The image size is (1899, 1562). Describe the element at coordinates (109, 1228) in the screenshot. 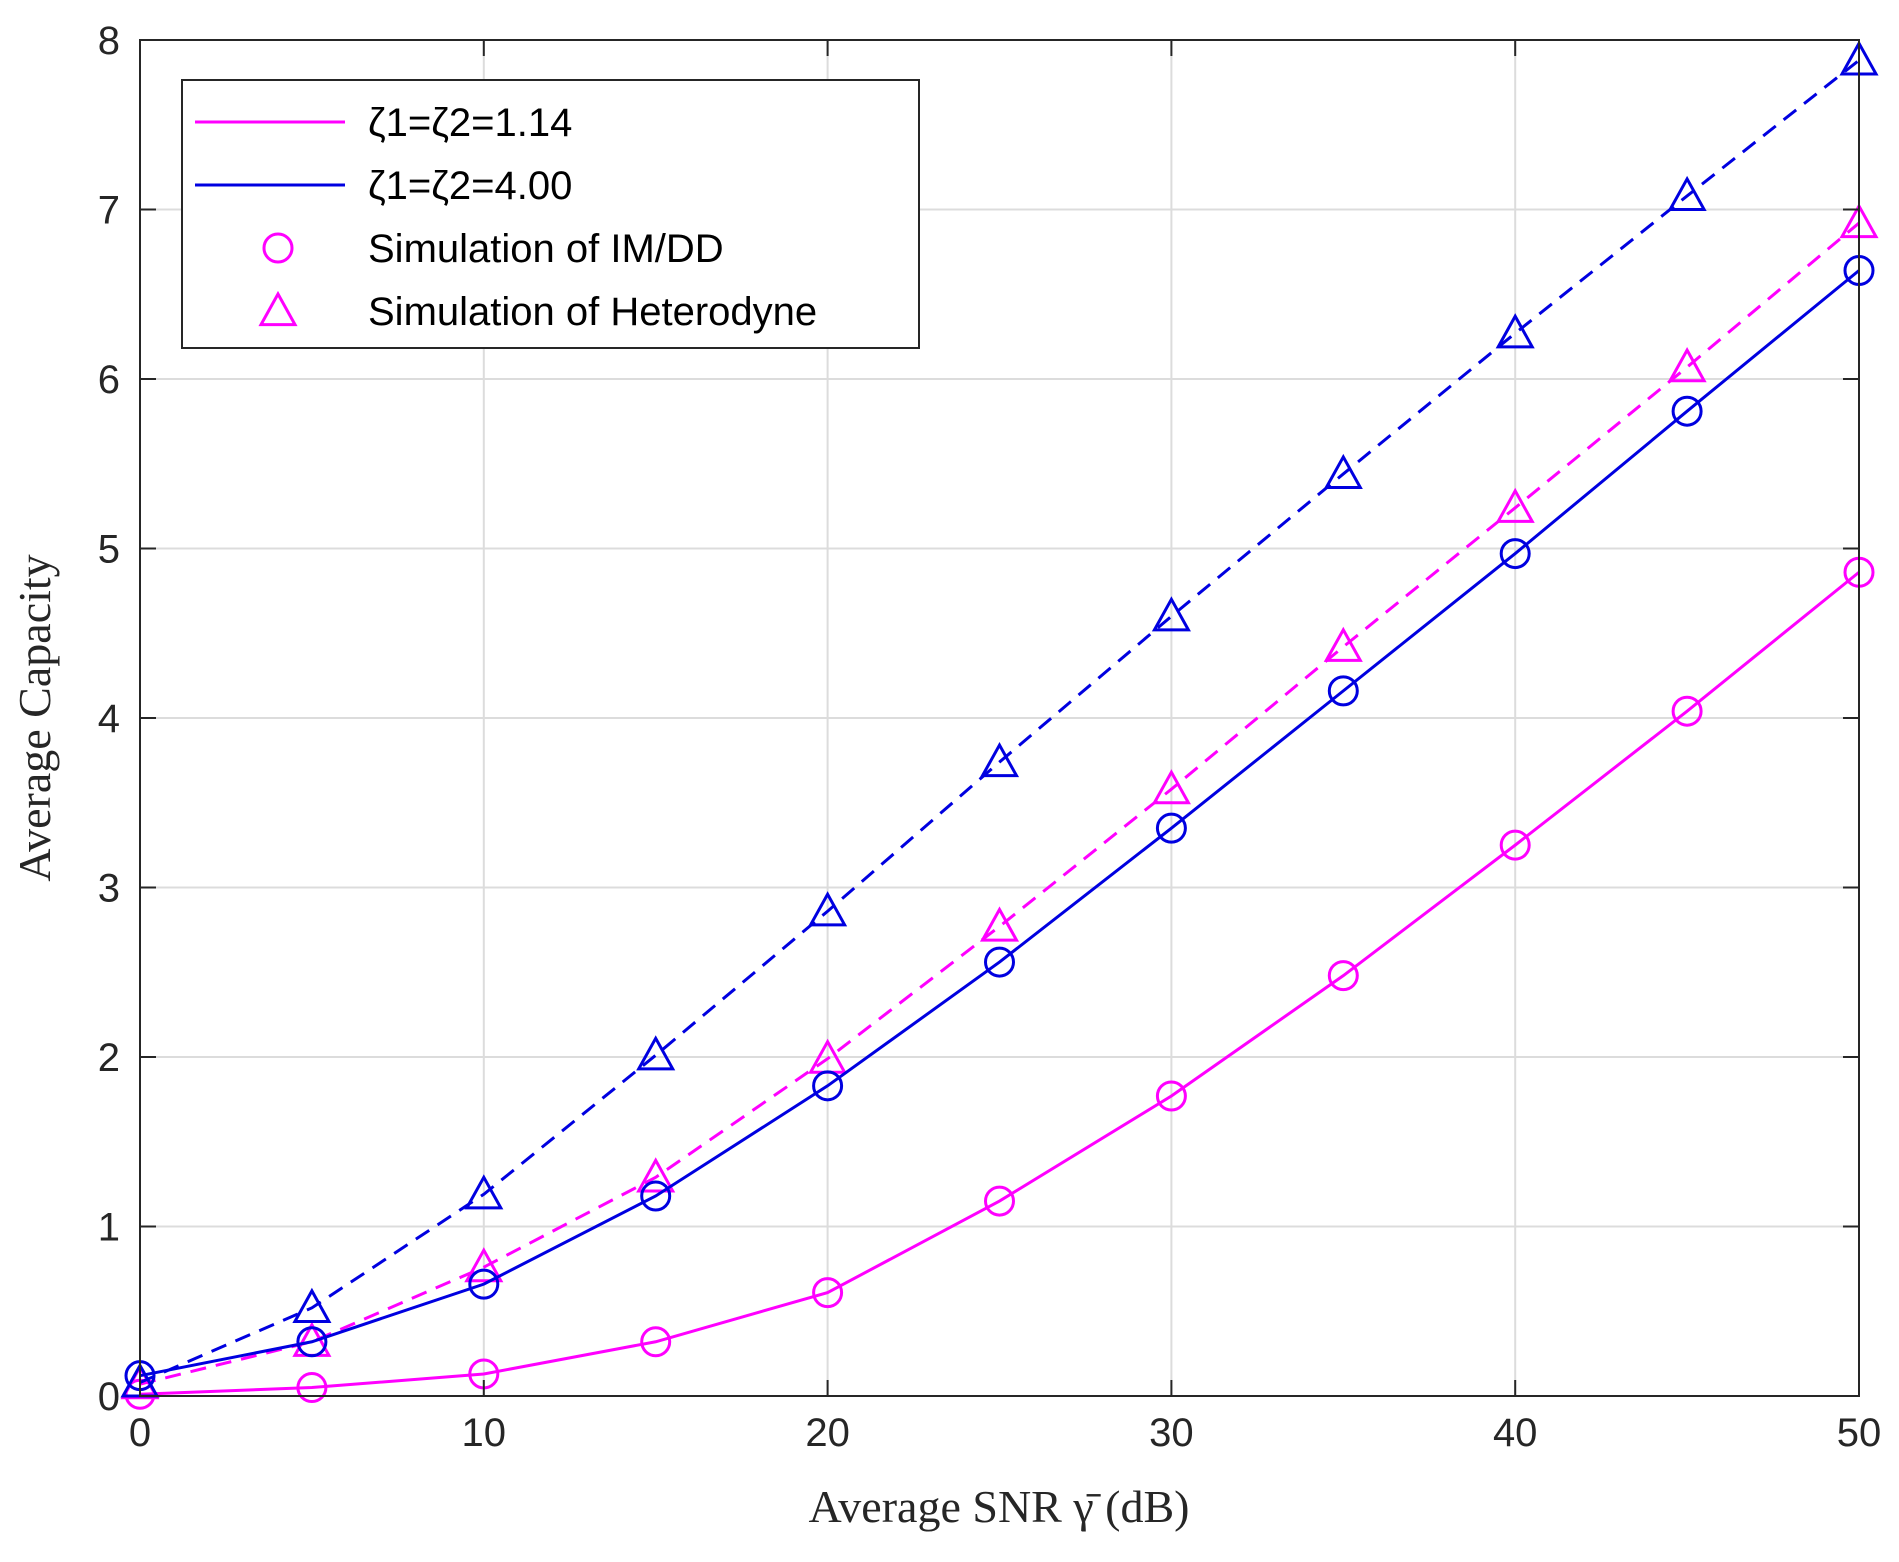

I see `y-tick-label: 1` at that location.